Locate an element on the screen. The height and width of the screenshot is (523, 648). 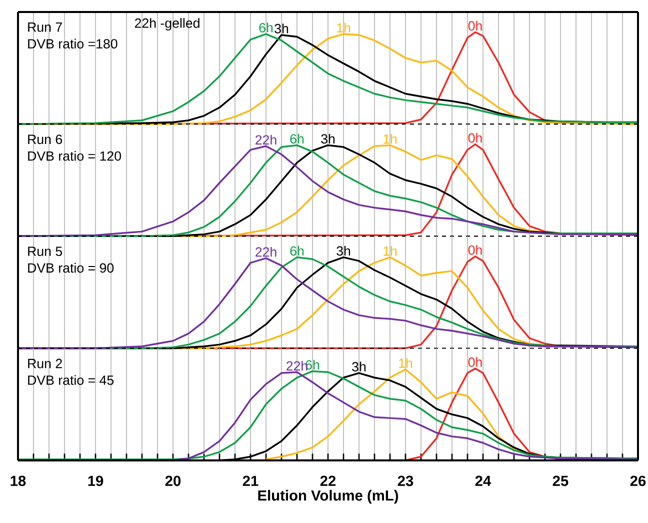
x-tick-label: 25 is located at coordinates (560, 481).